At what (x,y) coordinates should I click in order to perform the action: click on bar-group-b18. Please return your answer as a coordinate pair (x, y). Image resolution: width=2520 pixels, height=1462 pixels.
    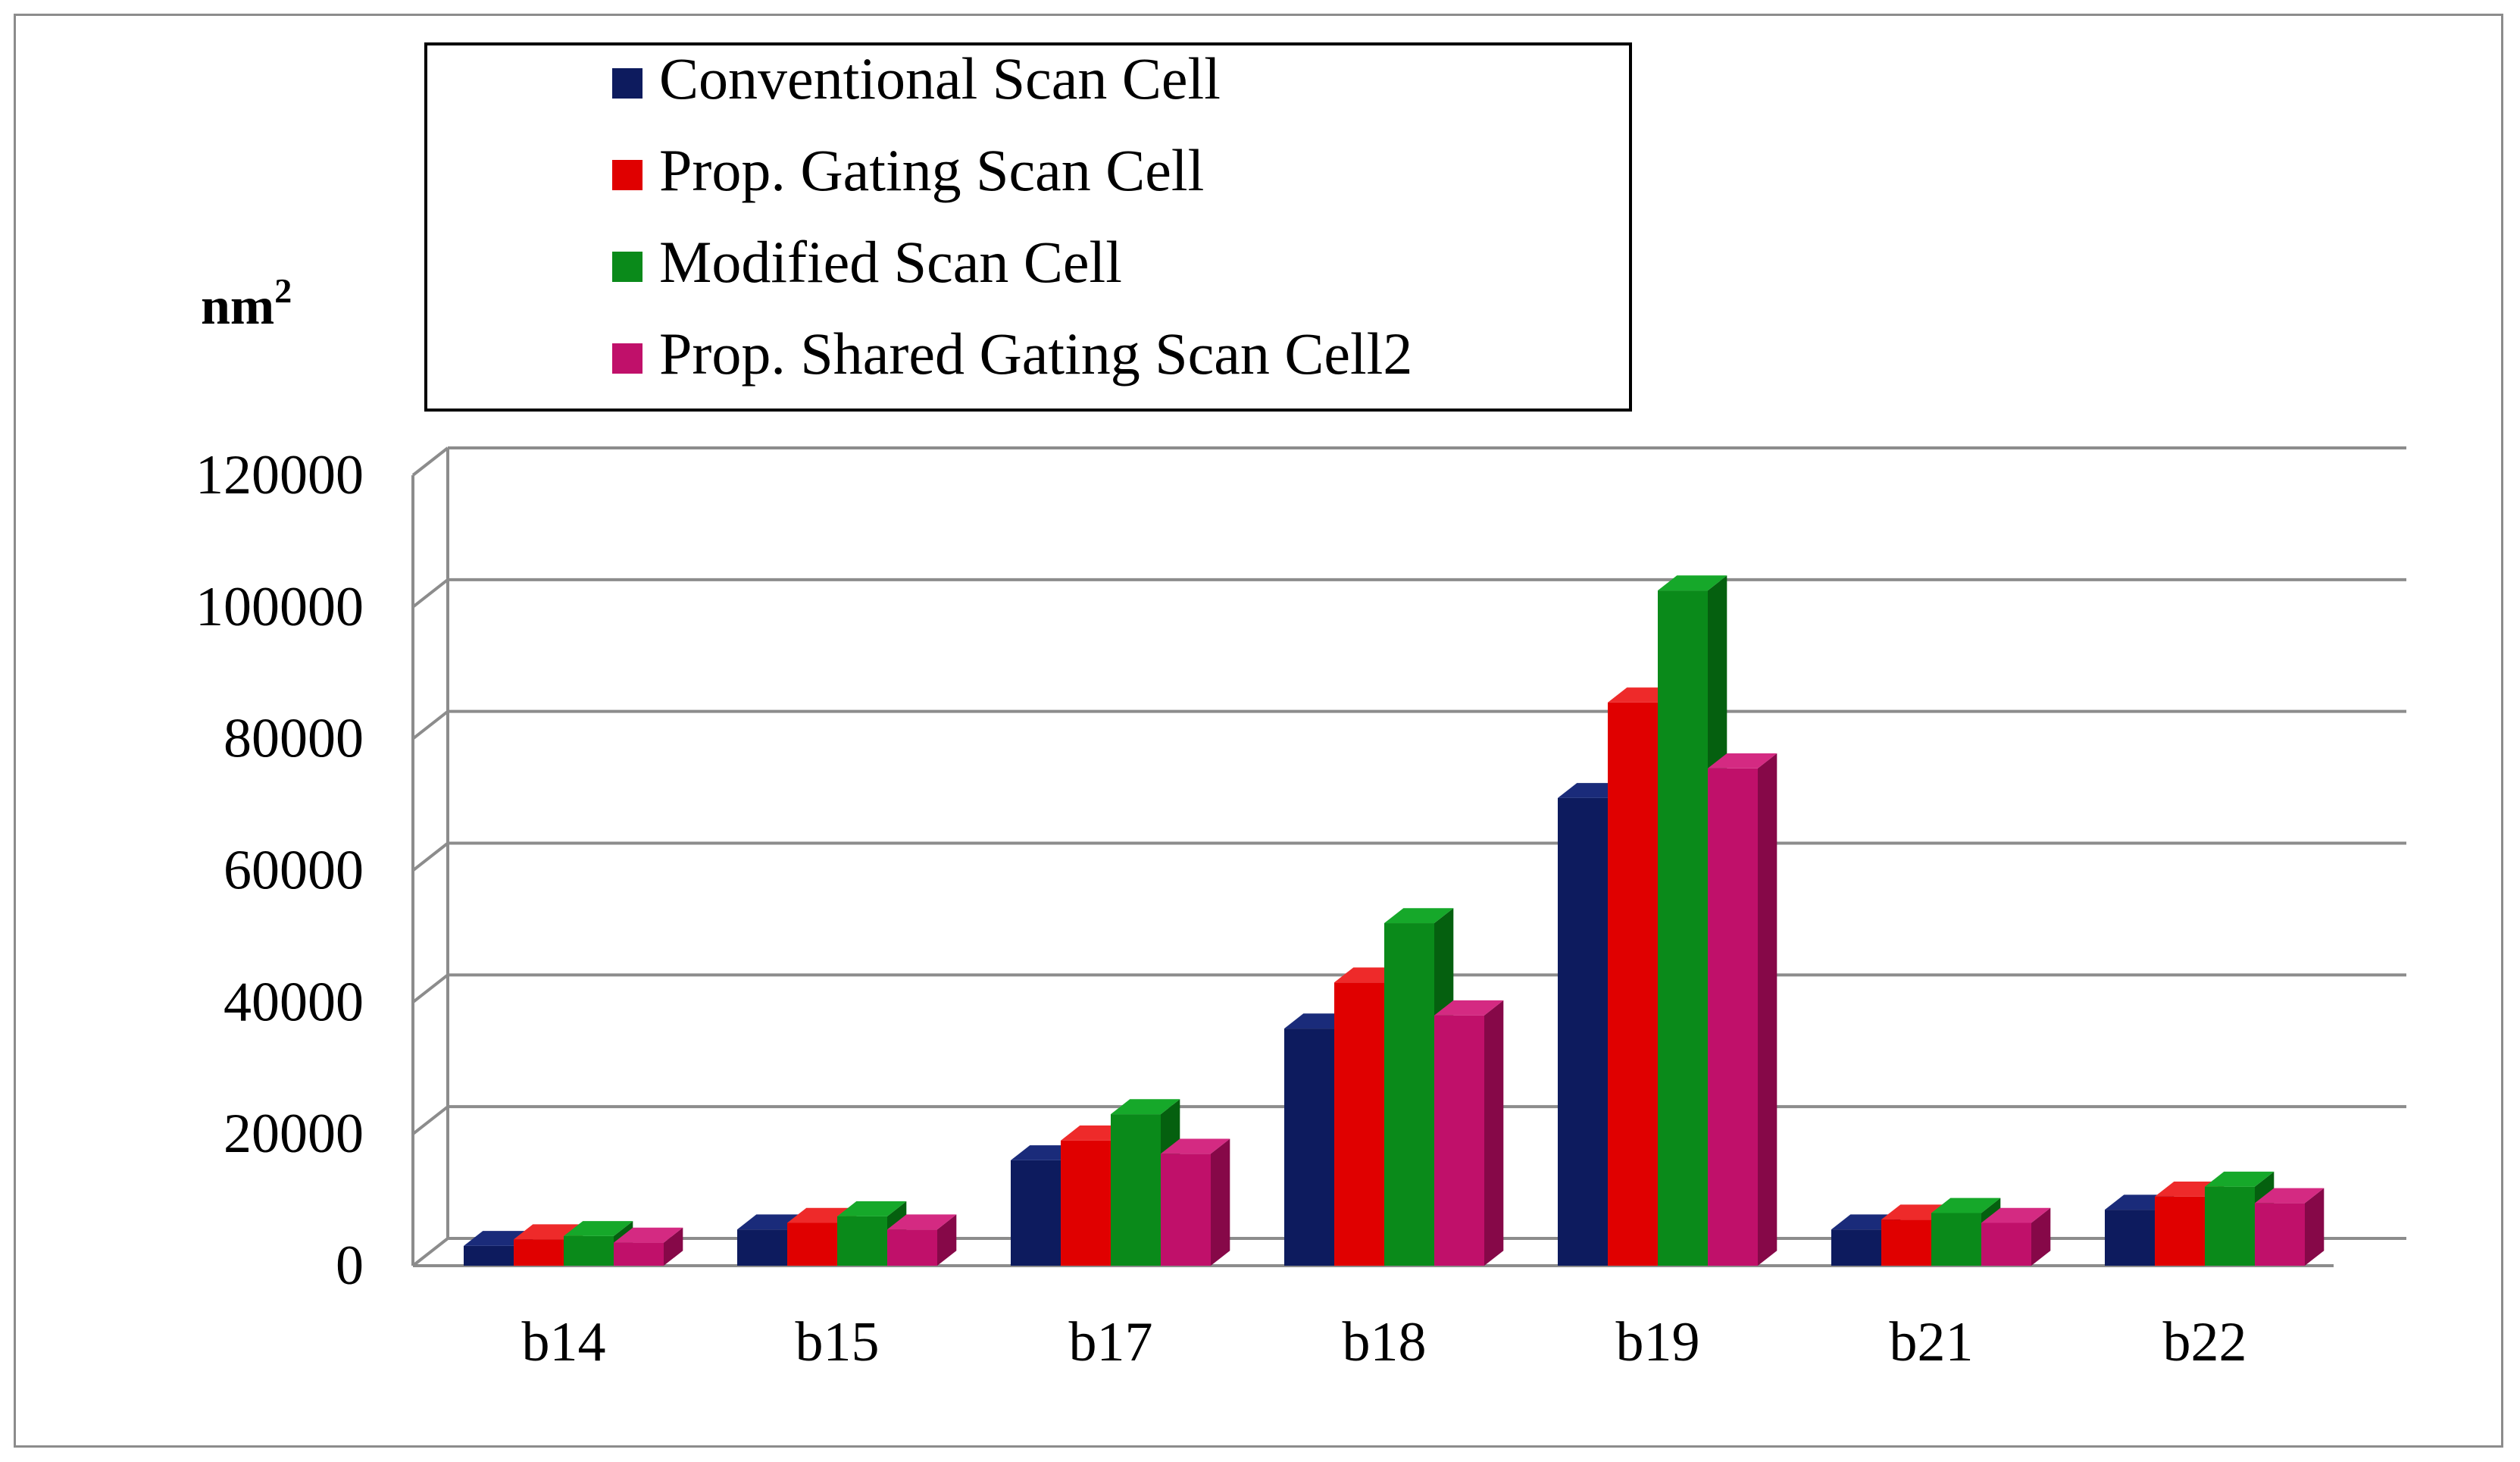
    Looking at the image, I should click on (1394, 1087).